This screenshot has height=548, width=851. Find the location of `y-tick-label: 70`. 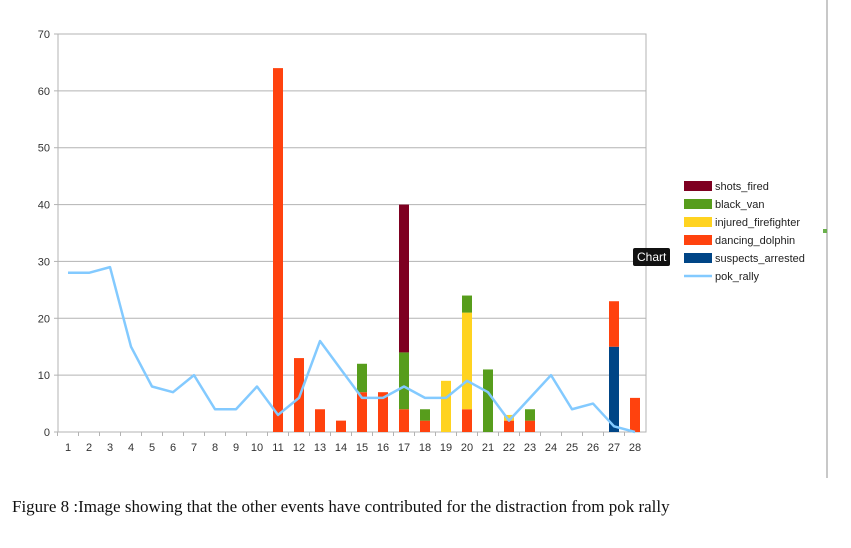

y-tick-label: 70 is located at coordinates (44, 35).